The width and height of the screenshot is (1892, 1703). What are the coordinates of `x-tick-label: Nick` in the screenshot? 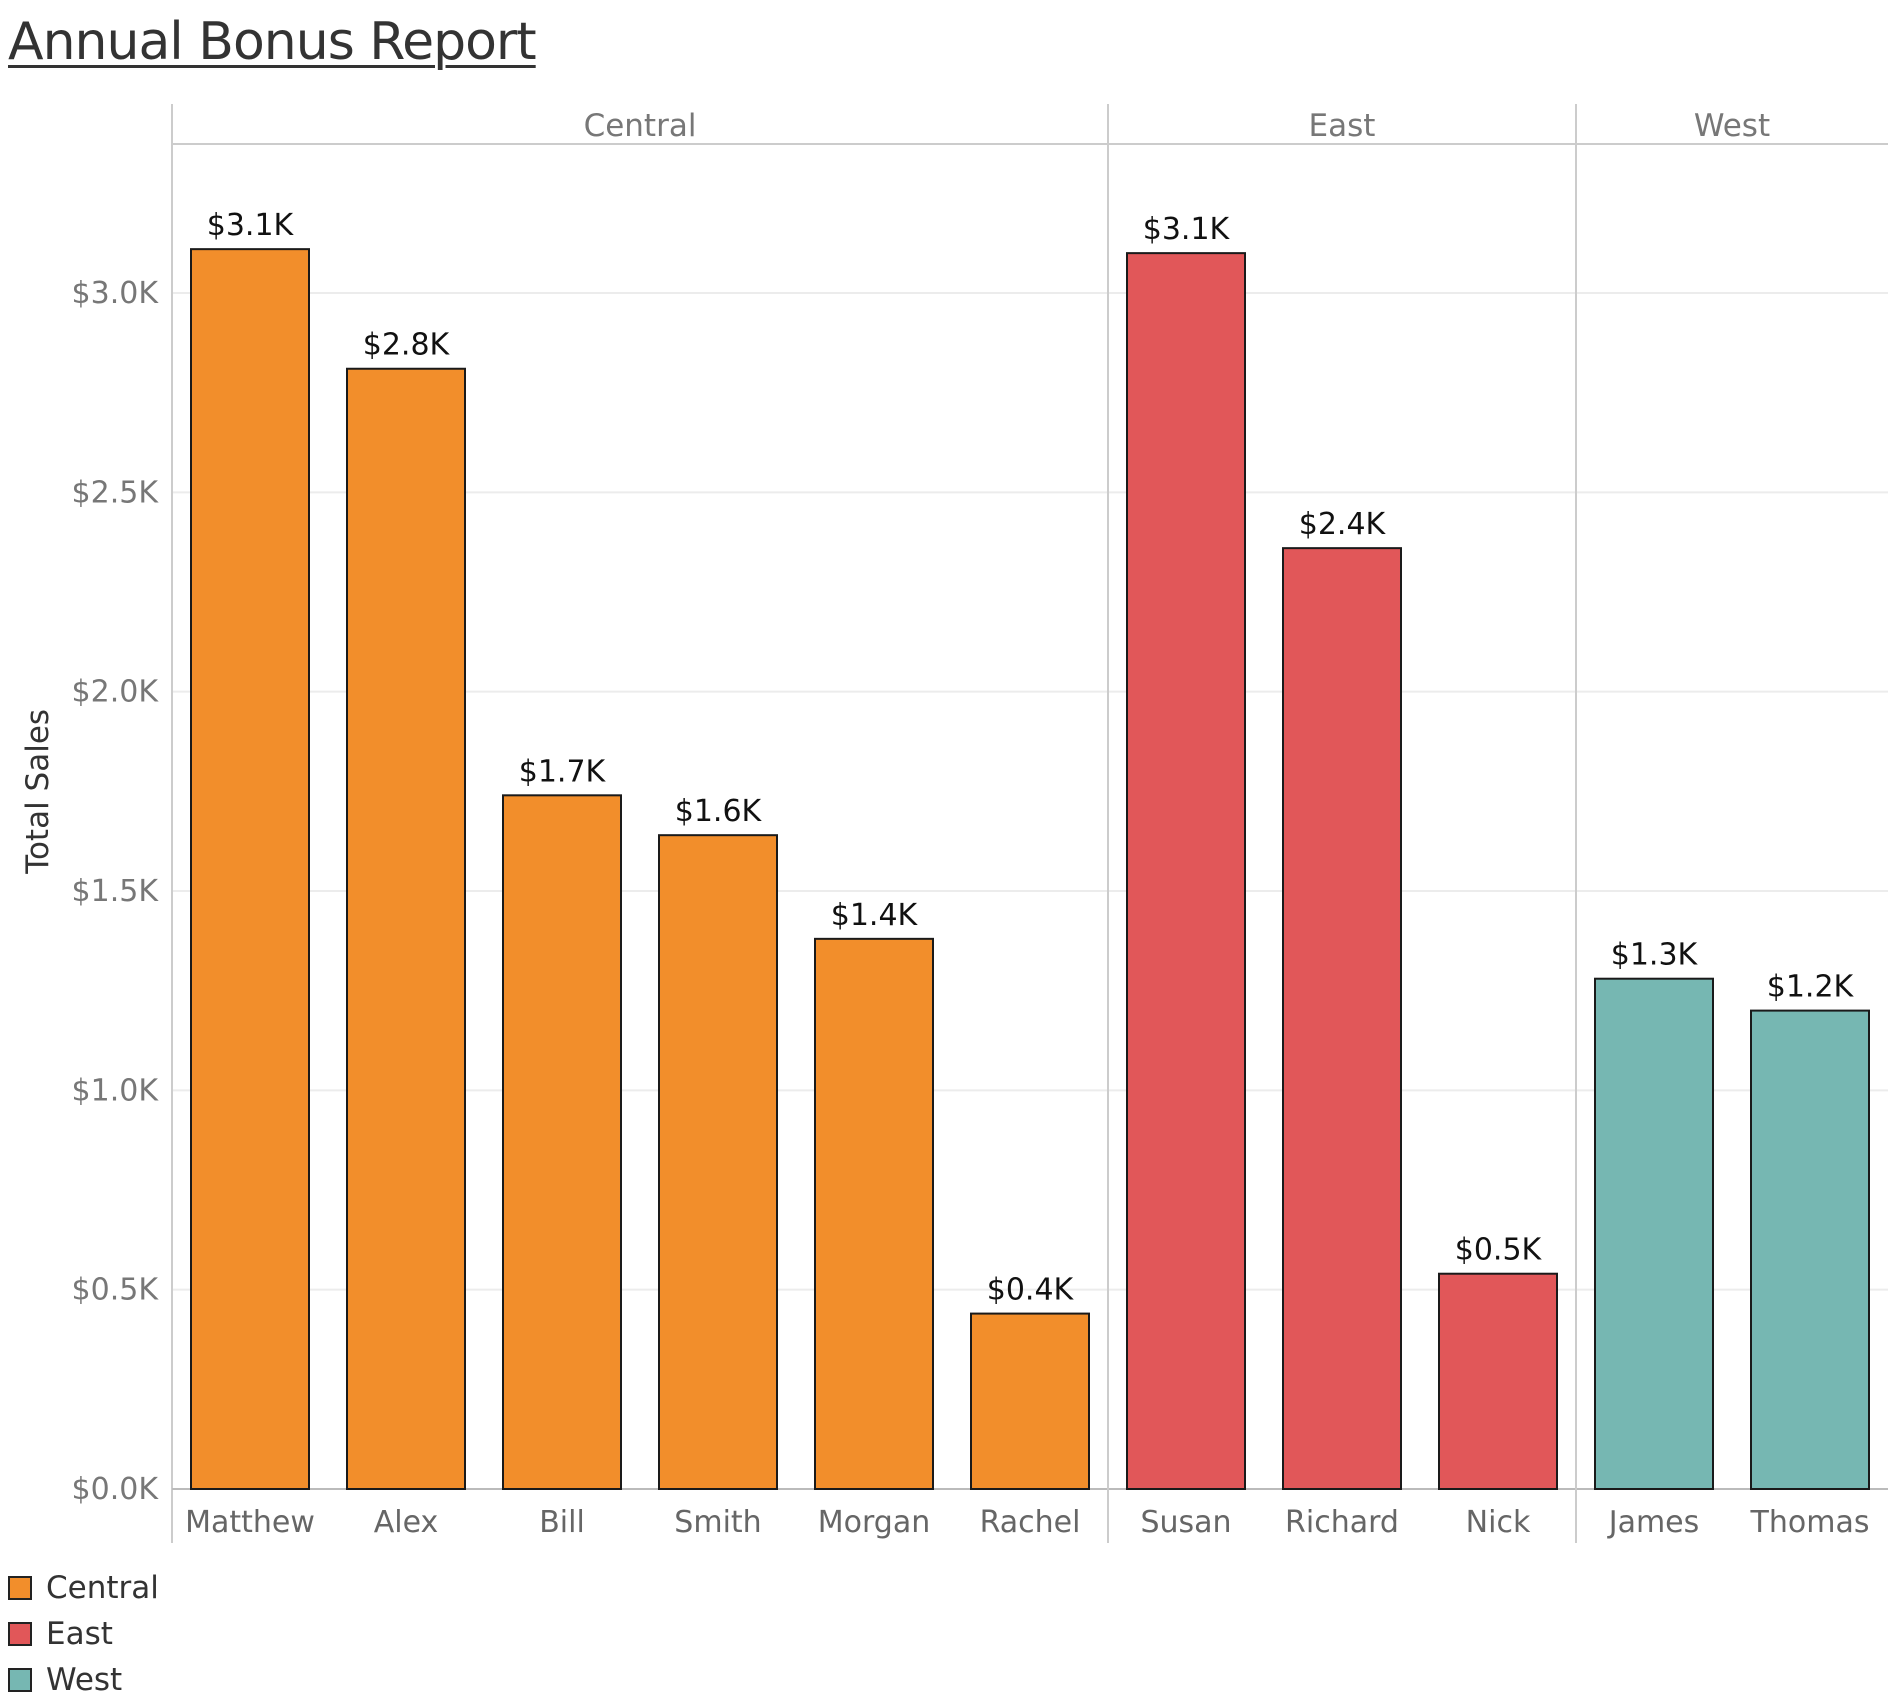 It's located at (1498, 1522).